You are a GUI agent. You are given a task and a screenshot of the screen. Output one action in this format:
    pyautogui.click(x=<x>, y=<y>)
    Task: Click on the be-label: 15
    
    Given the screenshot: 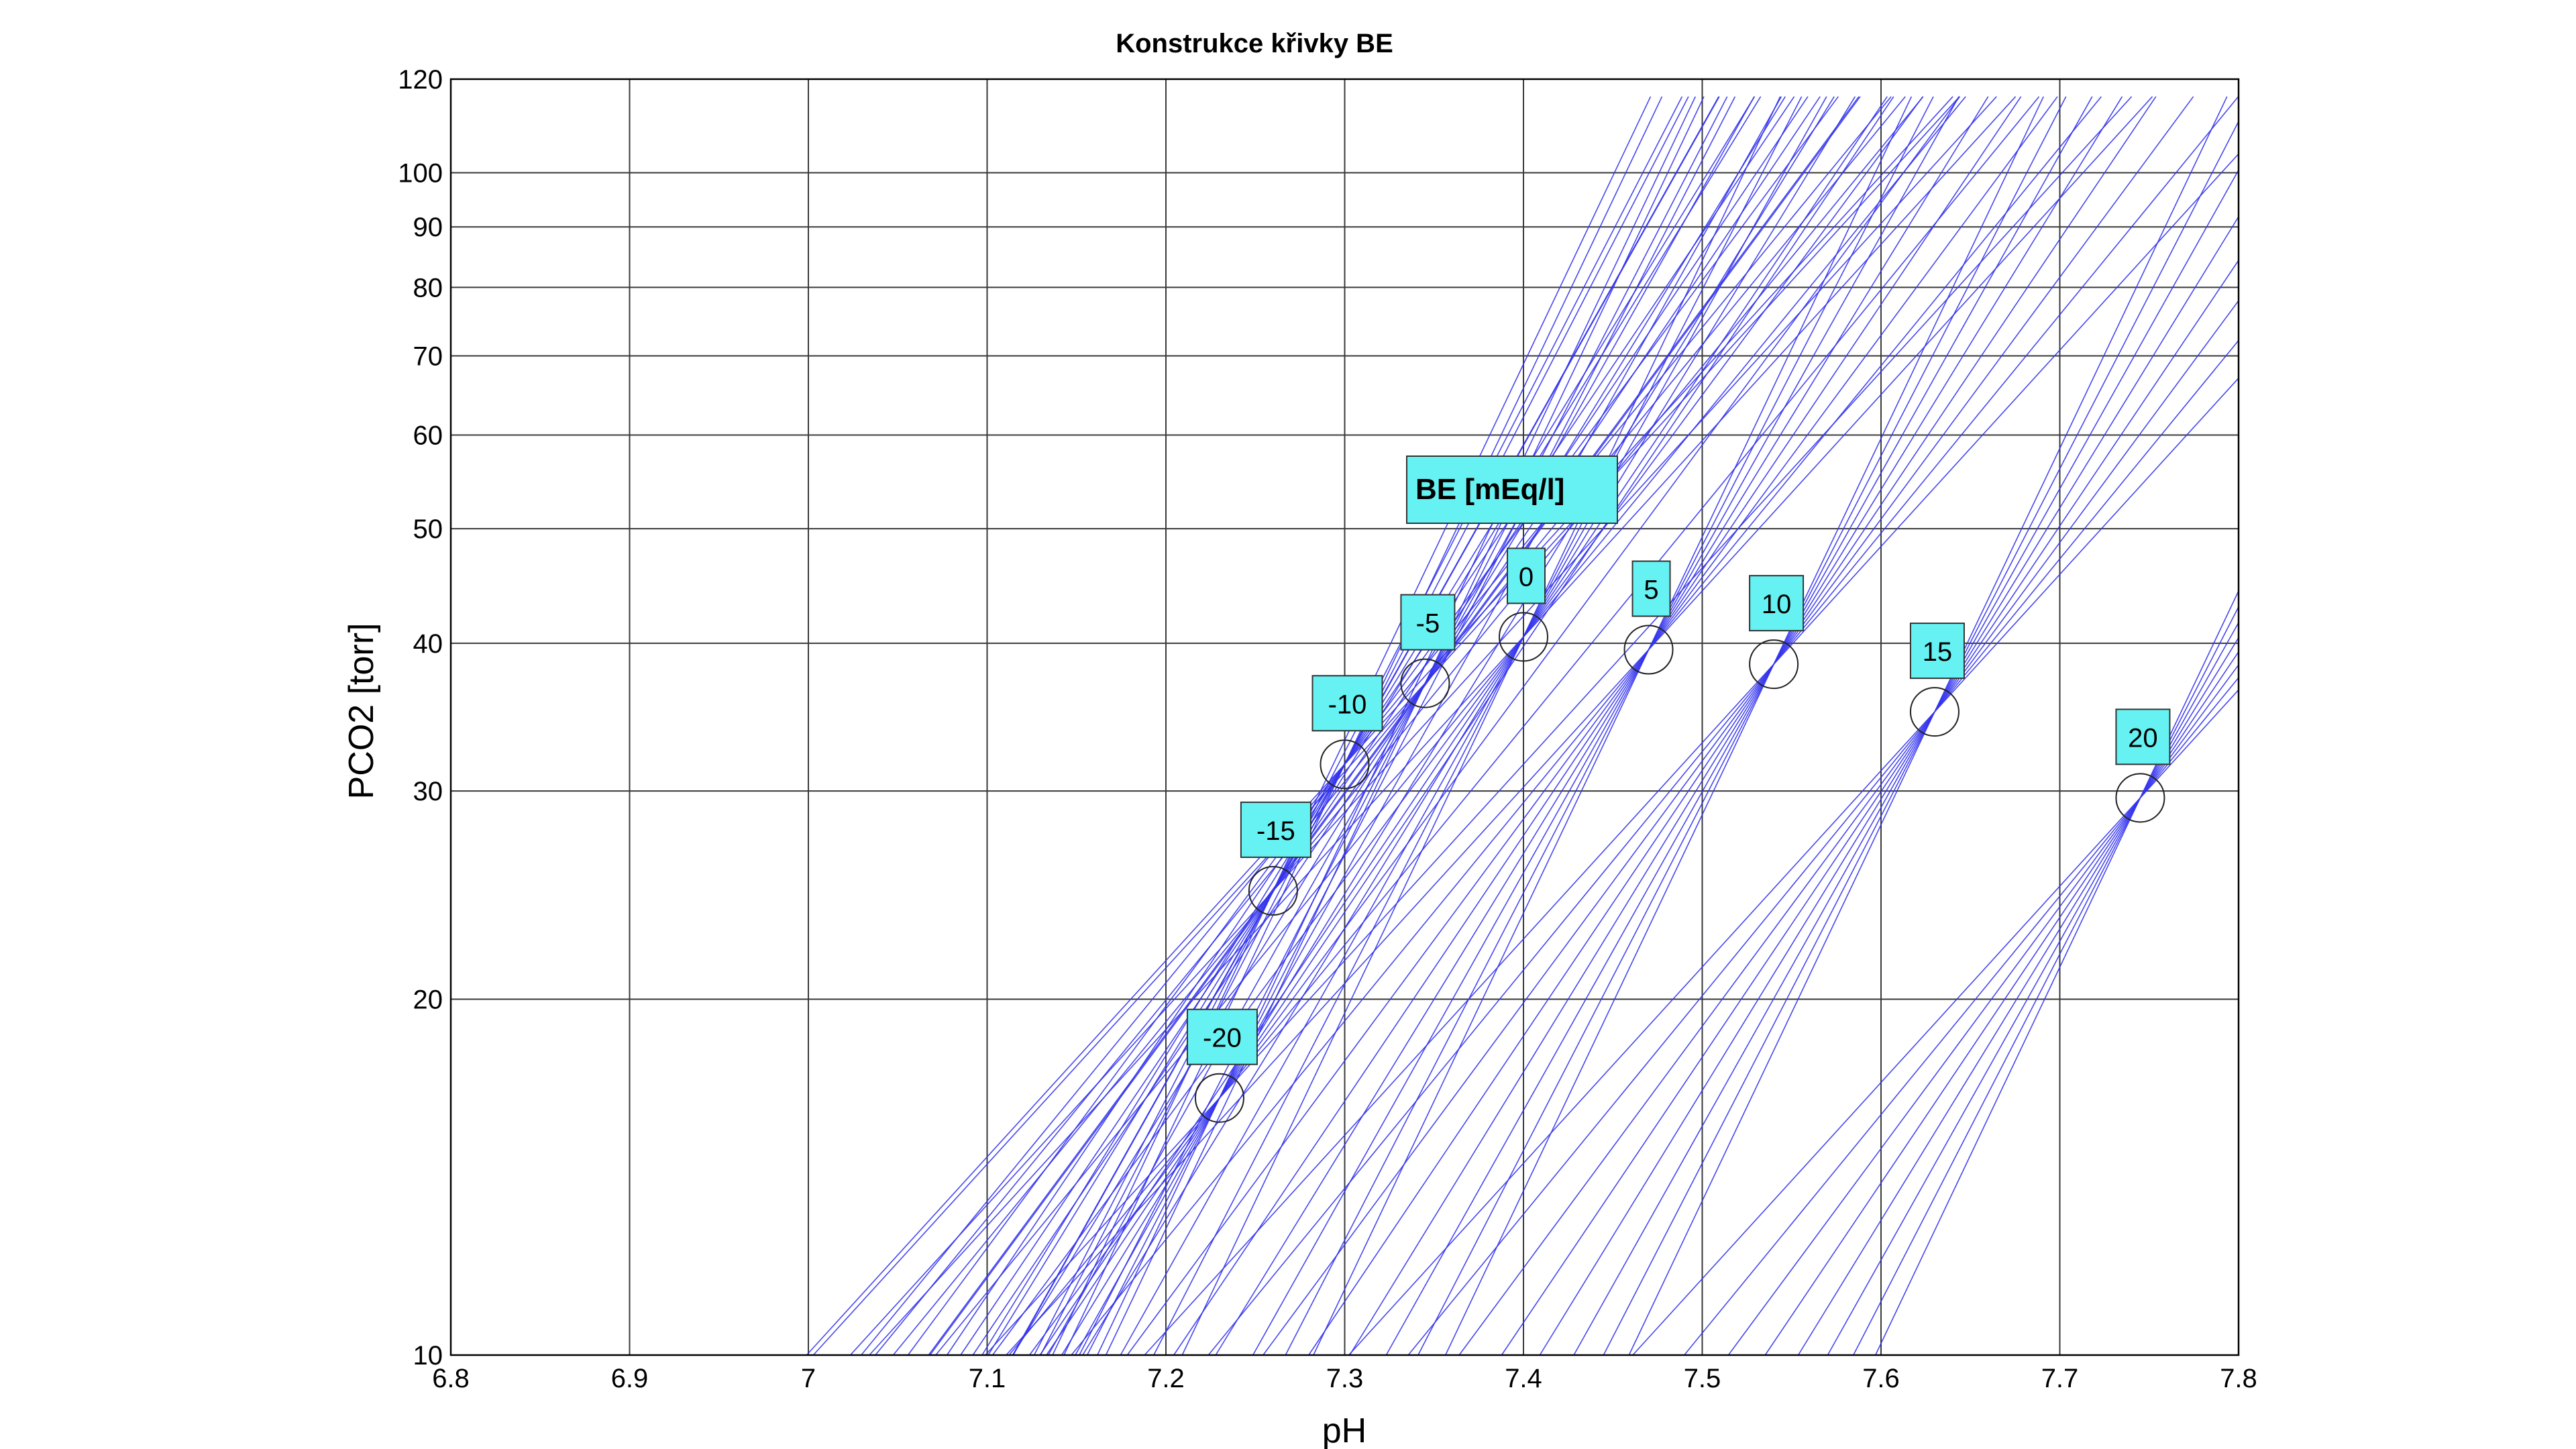 What is the action you would take?
    pyautogui.click(x=1938, y=652)
    